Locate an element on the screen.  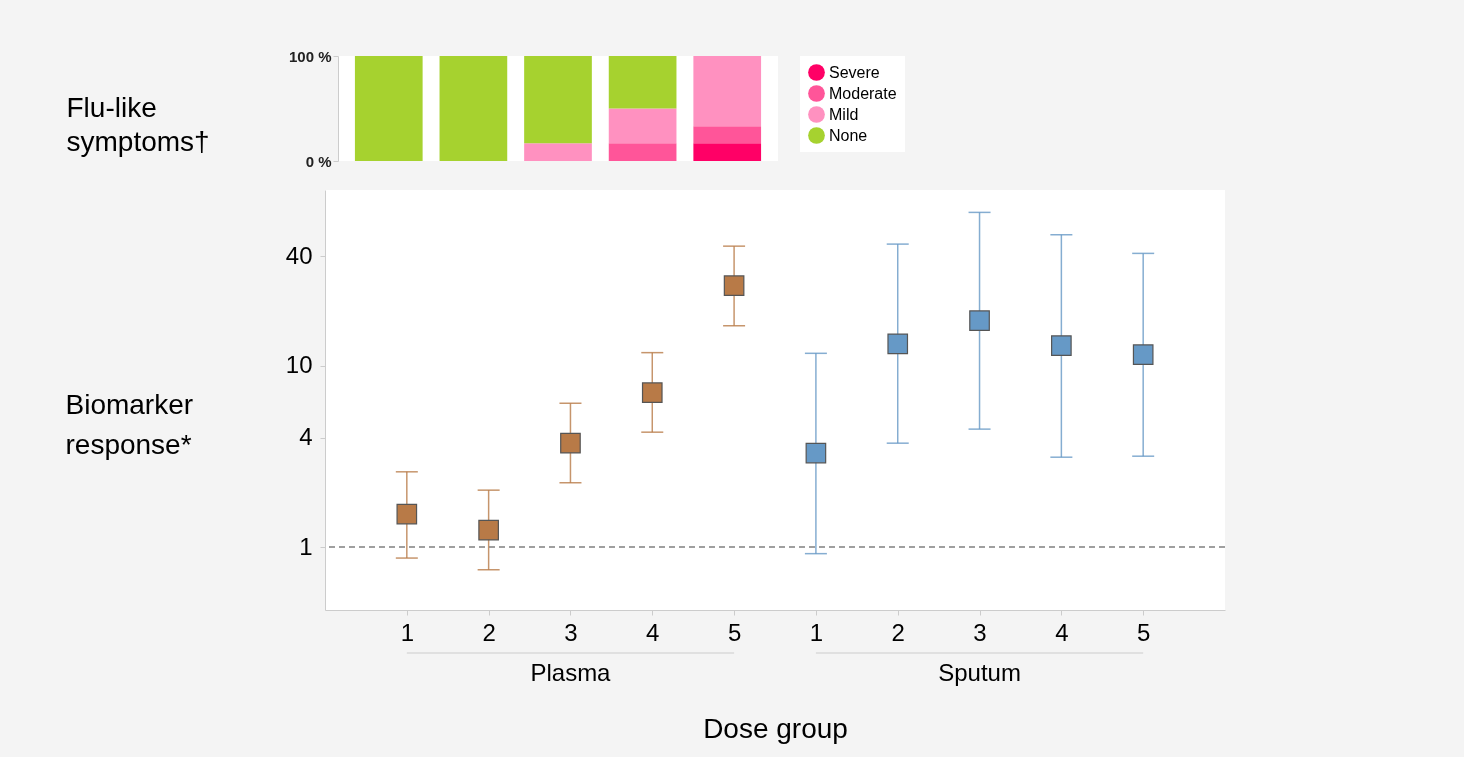
text: Sputum is located at coordinates (979, 672).